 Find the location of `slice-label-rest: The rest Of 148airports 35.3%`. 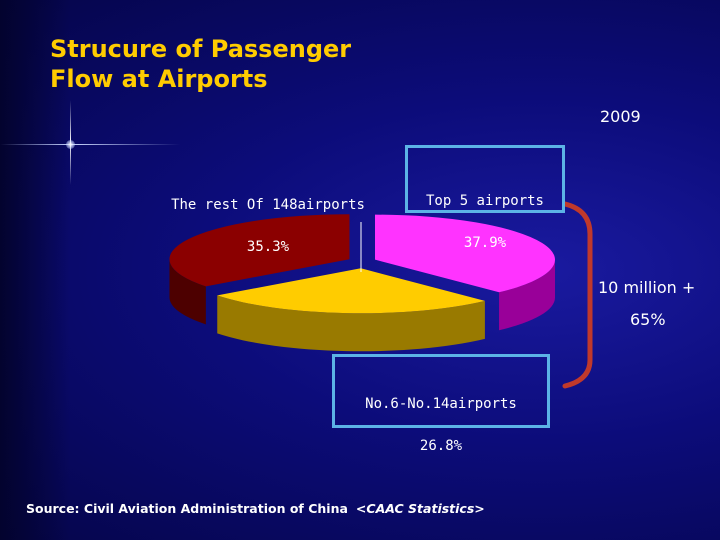

slice-label-rest: The rest Of 148airports 35.3% is located at coordinates (268, 216).